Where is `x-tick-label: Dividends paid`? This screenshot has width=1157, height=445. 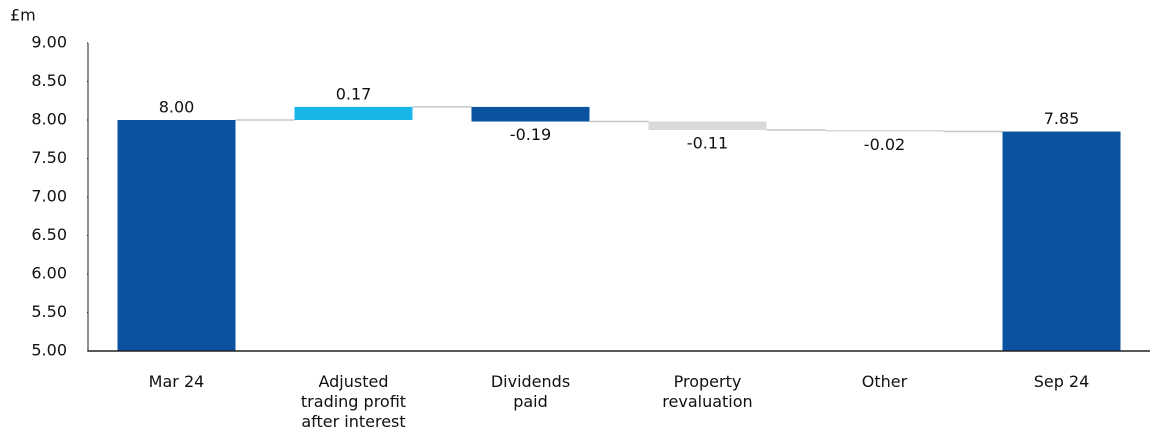
x-tick-label: Dividends paid is located at coordinates (530, 391).